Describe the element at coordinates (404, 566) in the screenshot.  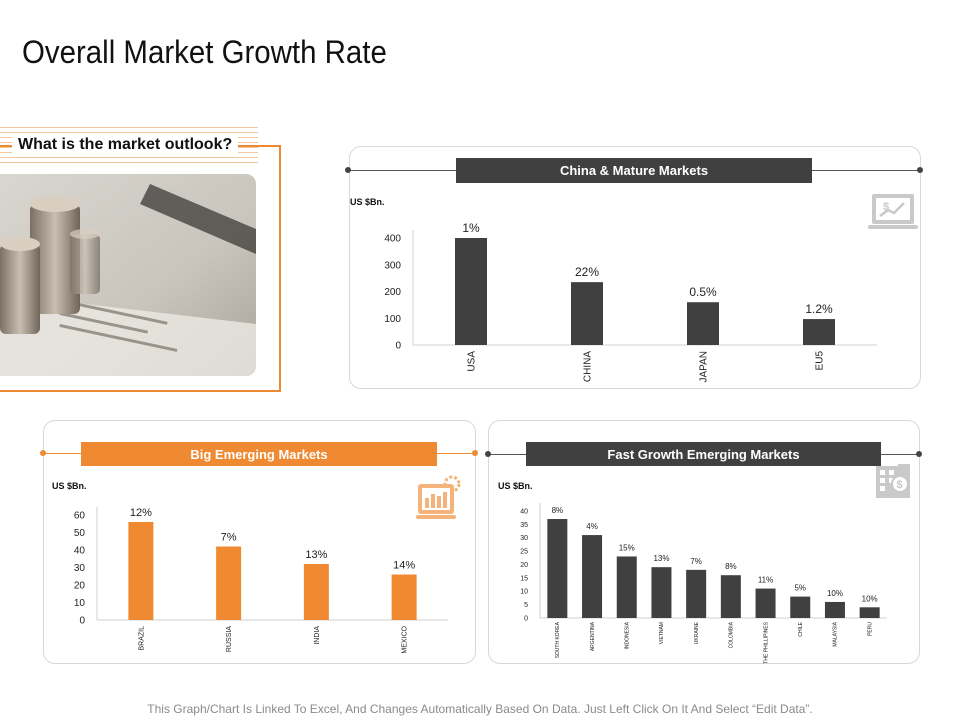
I see `big-emerging-data-label: 14%` at that location.